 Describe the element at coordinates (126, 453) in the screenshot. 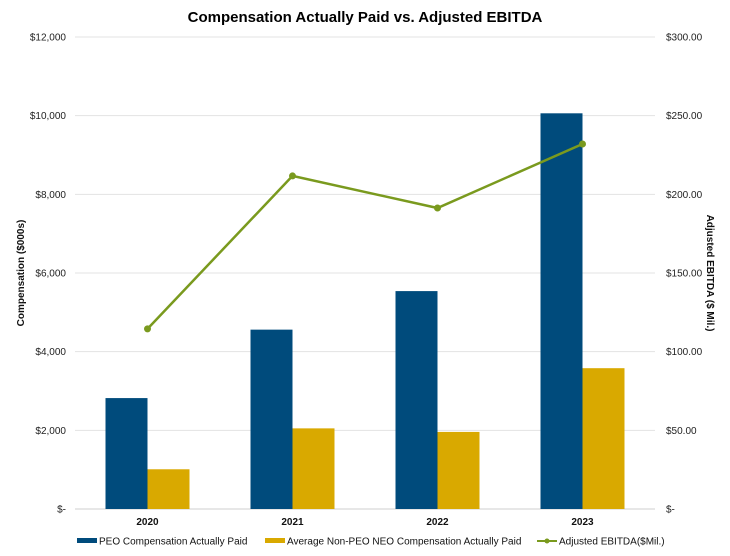

I see `bar-peo-2020` at that location.